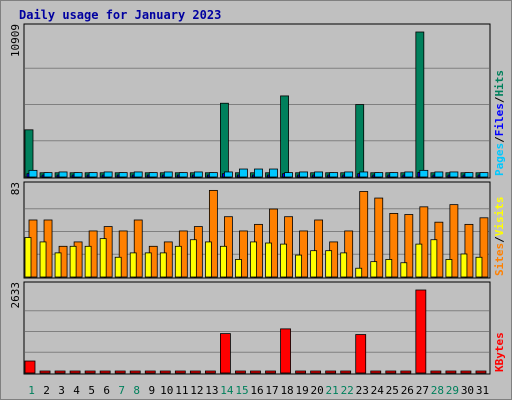 Image resolution: width=512 pixels, height=400 pixels. Describe the element at coordinates (392, 390) in the screenshot. I see `x-tick-label: 25` at that location.